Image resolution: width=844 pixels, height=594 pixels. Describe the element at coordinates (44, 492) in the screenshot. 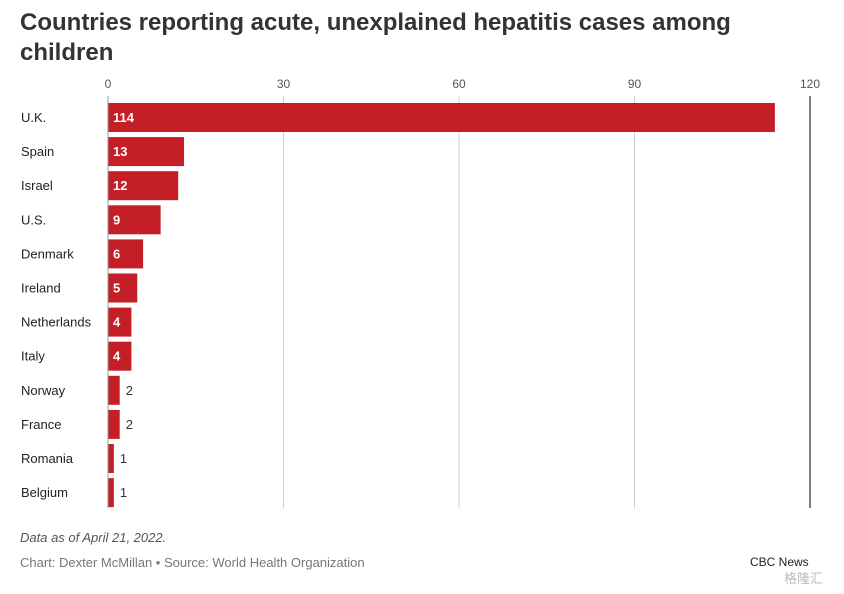

I see `category-label: Belgium` at that location.